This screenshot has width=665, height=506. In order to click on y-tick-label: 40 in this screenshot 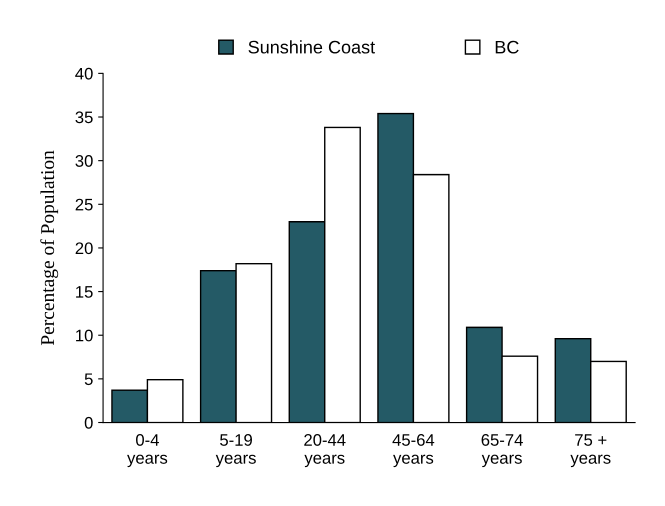, I will do `click(84, 74)`.